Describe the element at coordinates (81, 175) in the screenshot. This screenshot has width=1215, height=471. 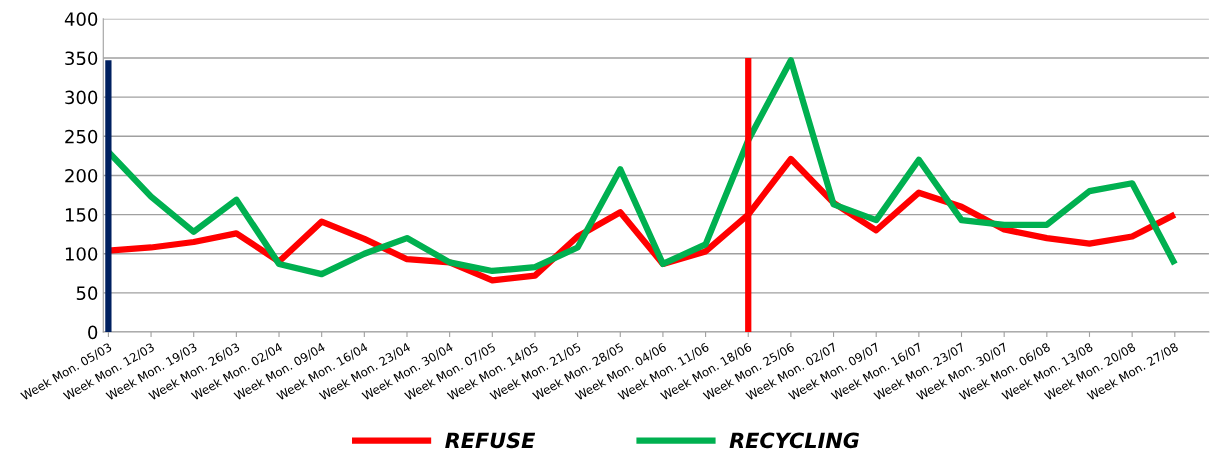
I see `y-tick-label: 200` at that location.